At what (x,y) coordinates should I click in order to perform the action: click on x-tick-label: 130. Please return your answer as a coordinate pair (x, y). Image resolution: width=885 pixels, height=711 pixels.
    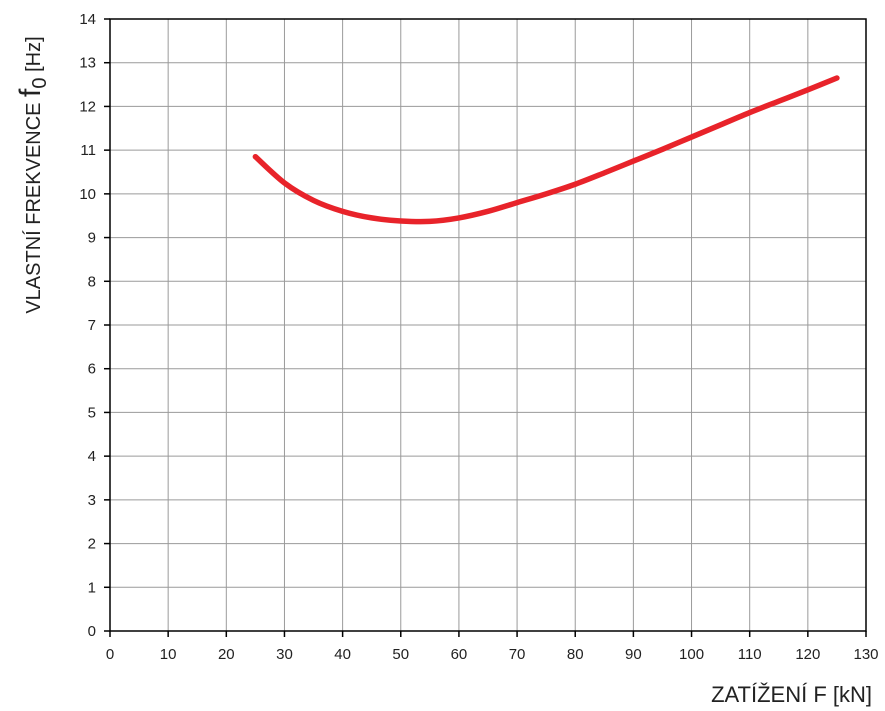
    Looking at the image, I should click on (865, 654).